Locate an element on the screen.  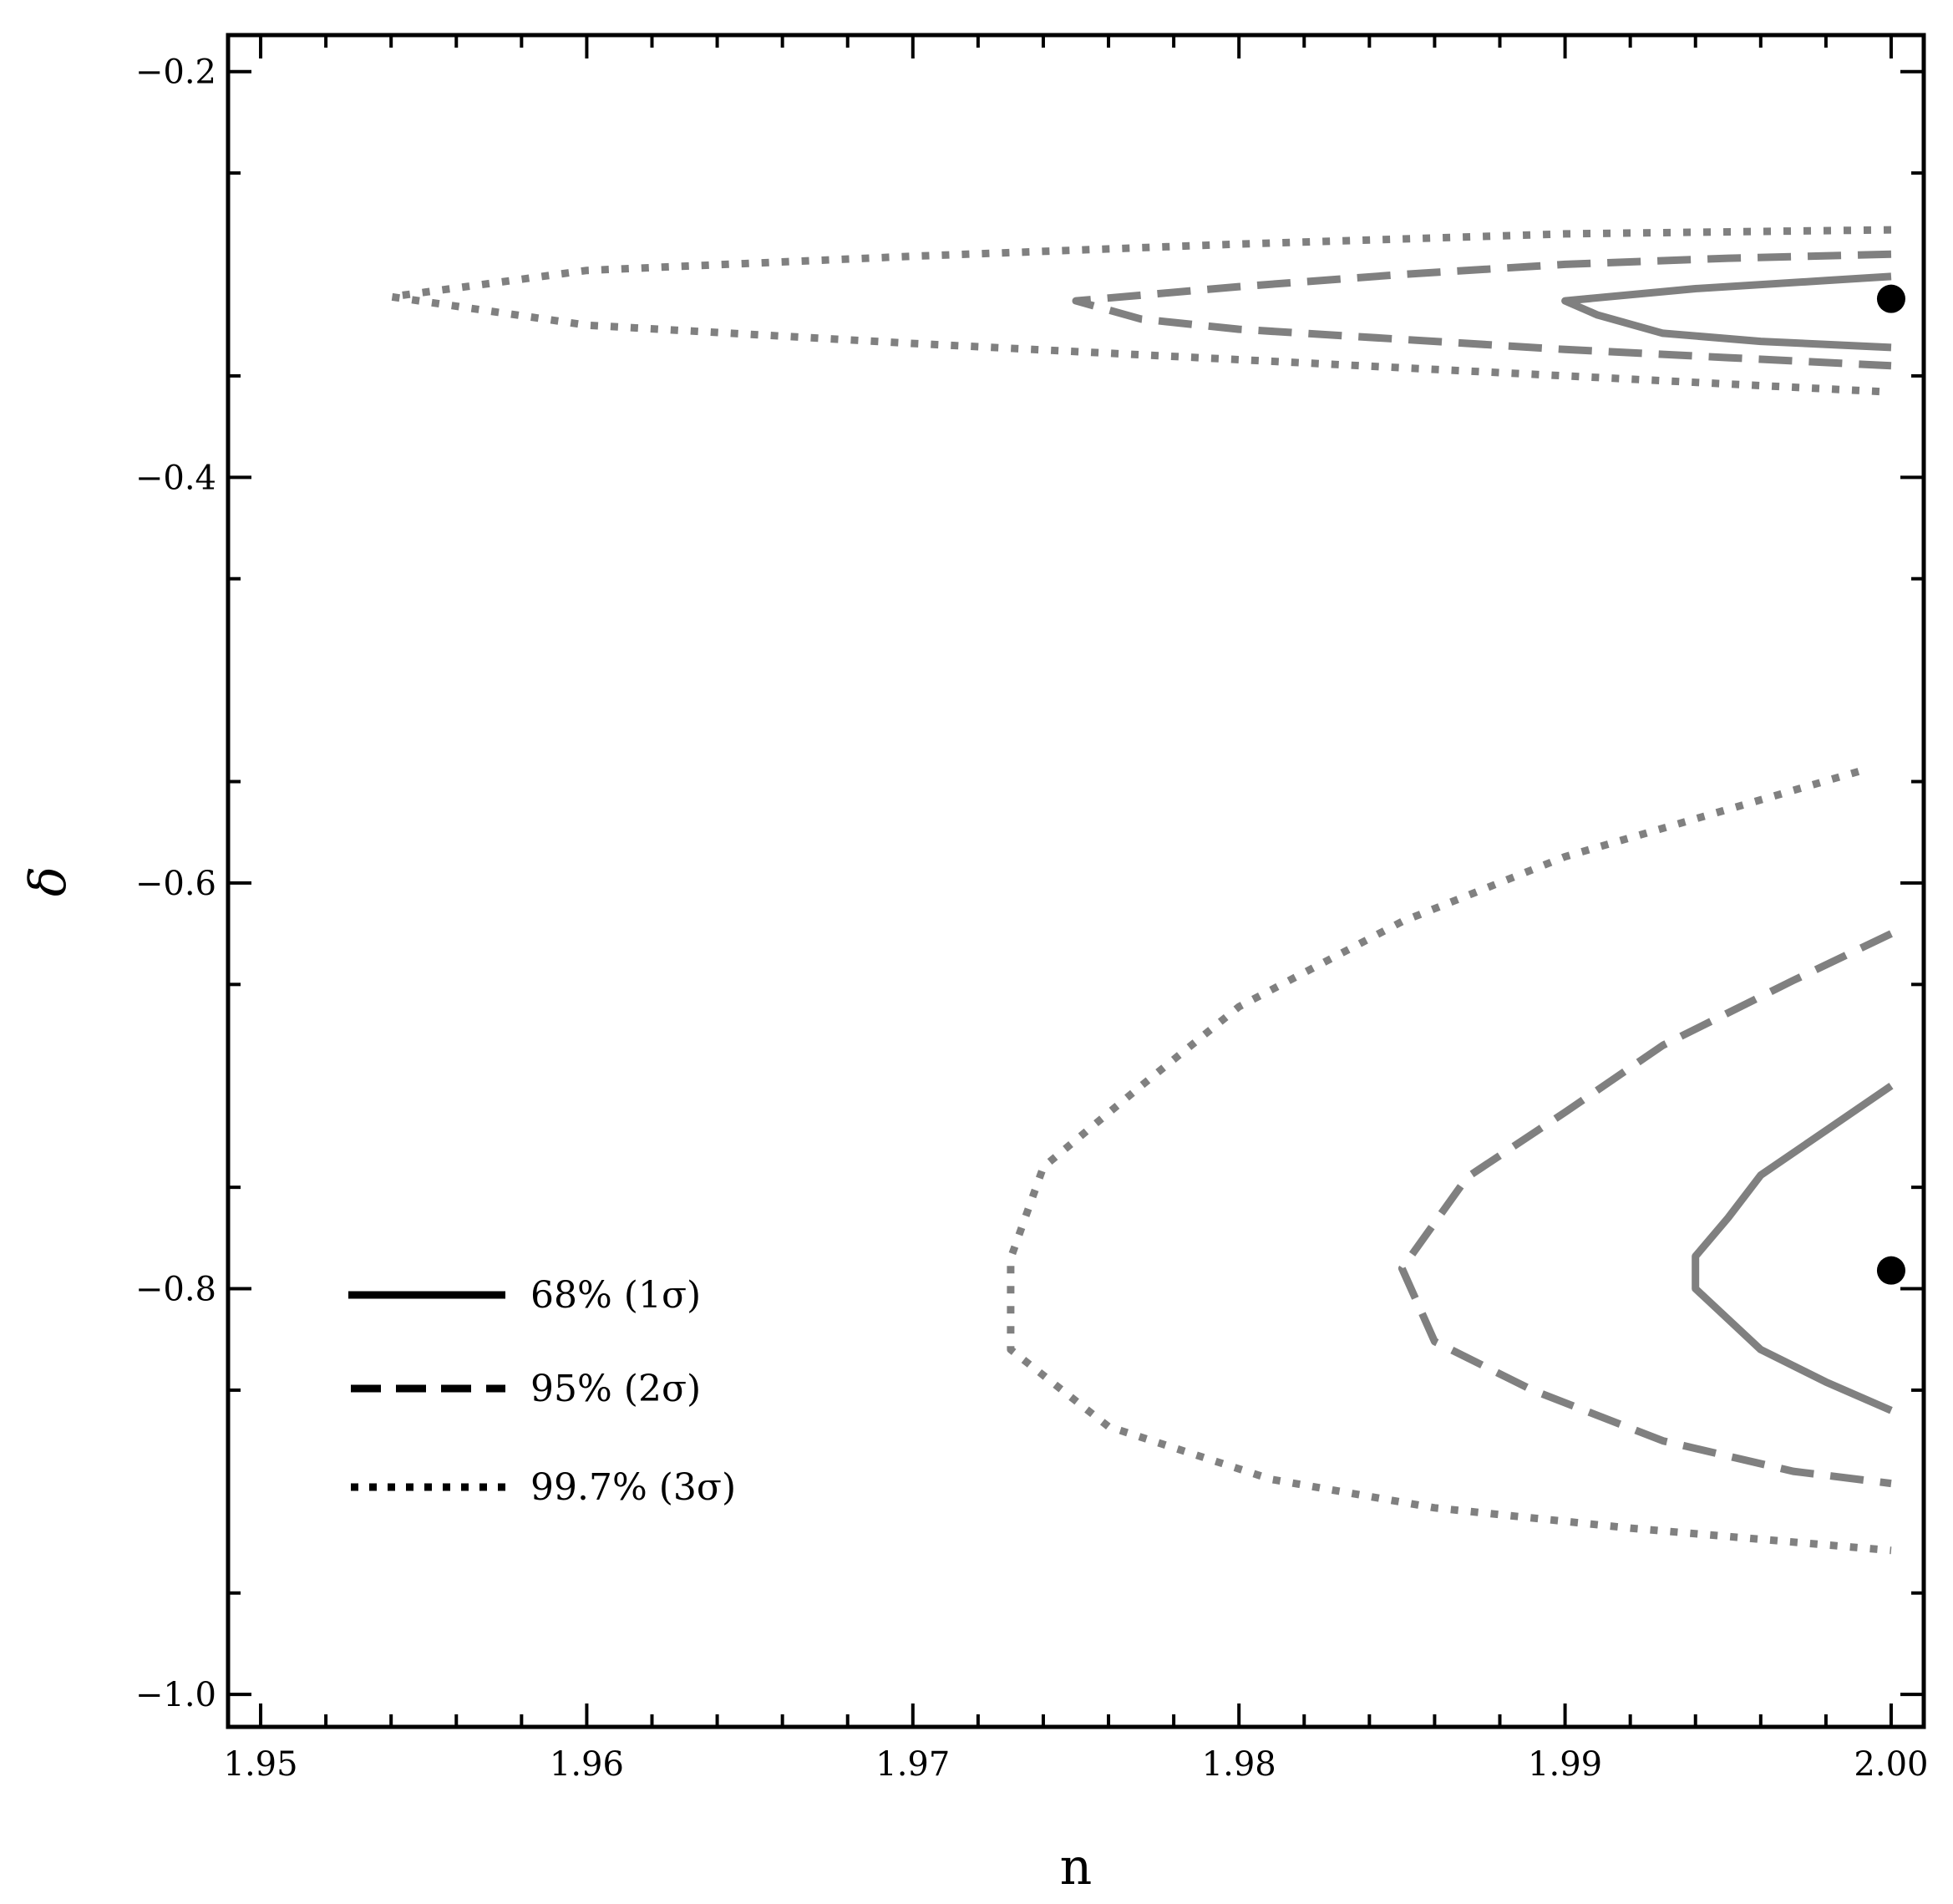
y-tick-label: −0.2 is located at coordinates (175, 72).